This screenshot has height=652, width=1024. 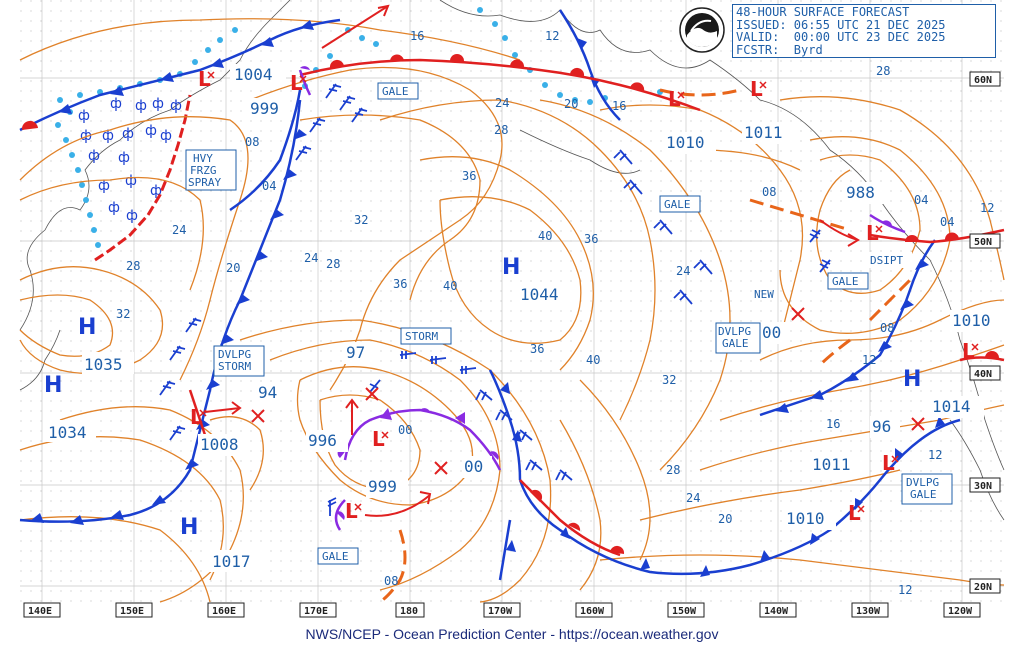 I want to click on svg-text: 40N, so click(x=983, y=374).